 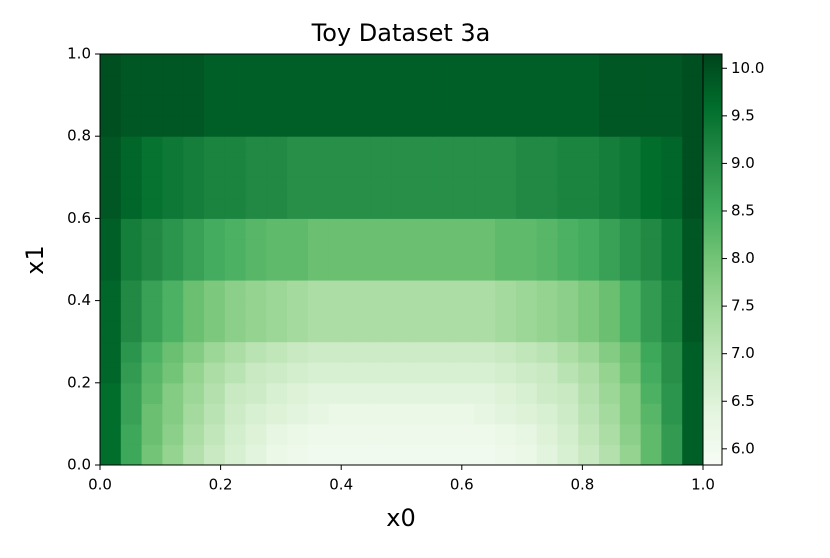 What do you see at coordinates (79, 465) in the screenshot?
I see `y-tick-label: 0.0` at bounding box center [79, 465].